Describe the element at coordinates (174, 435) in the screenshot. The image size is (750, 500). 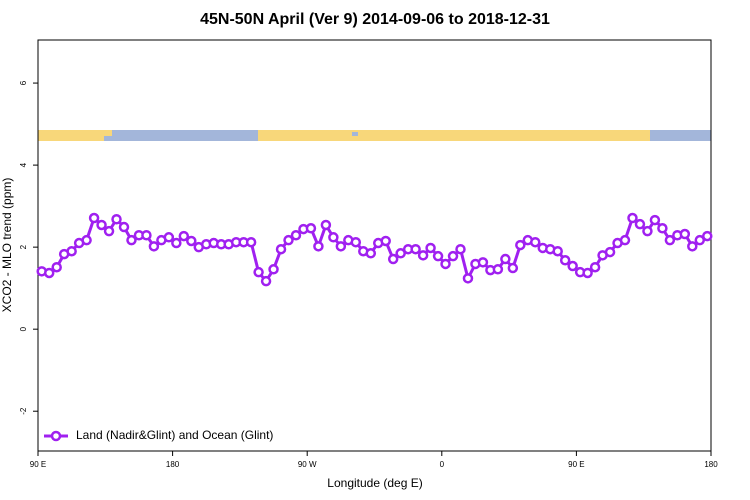
I see `legend-text: Land (Nadir&Glint) and Ocean (Glint)` at that location.